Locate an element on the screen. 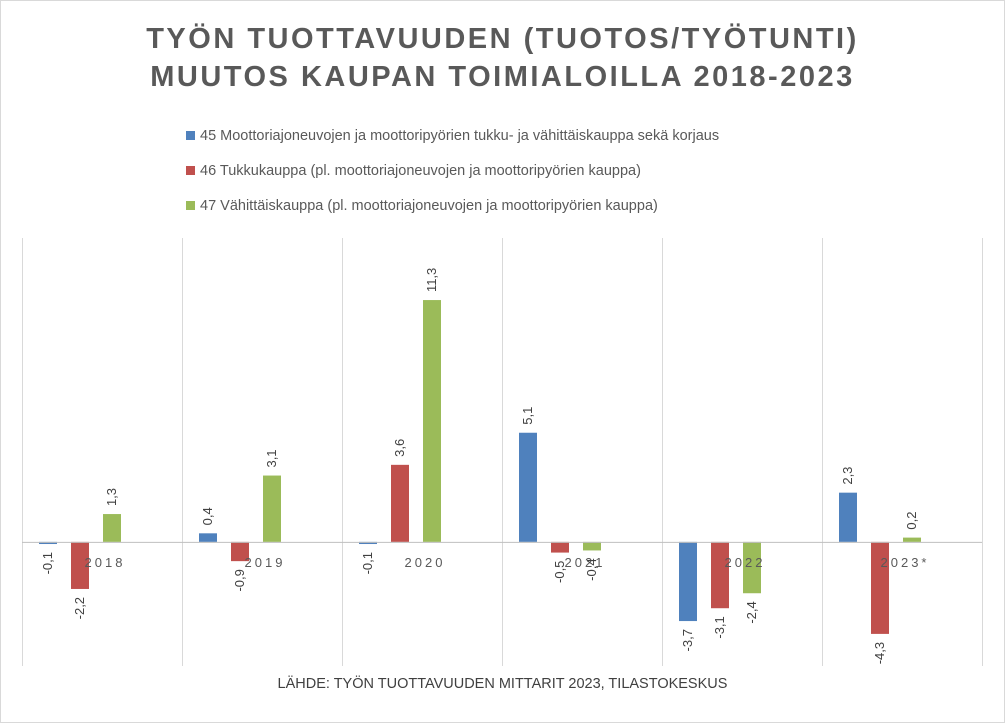  data-label-s46-2019: -0,9 is located at coordinates (239, 580).